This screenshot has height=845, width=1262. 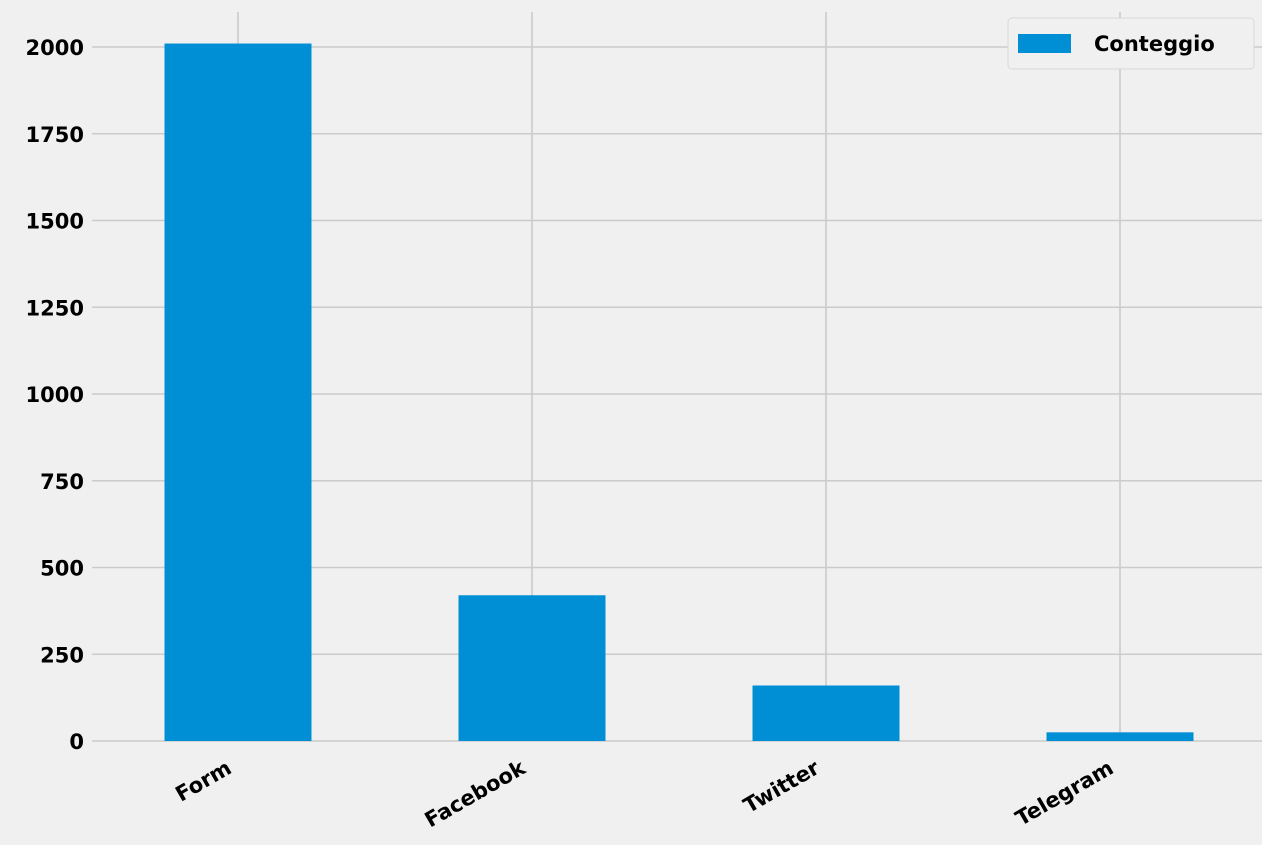 I want to click on y-tick-label: 2000, so click(x=55, y=48).